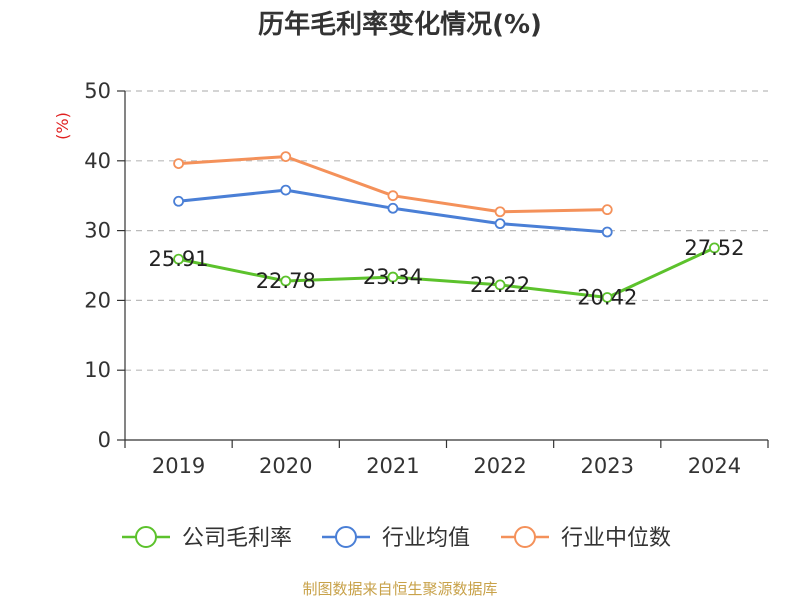 Image resolution: width=800 pixels, height=600 pixels. I want to click on x-tick-label: 2024, so click(714, 466).